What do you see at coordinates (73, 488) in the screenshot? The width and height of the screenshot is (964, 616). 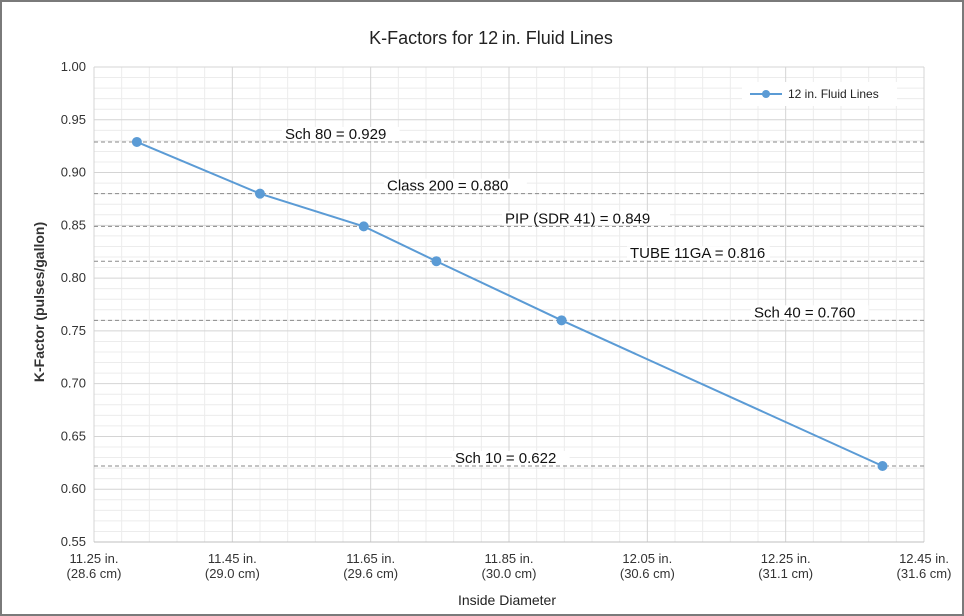 I see `y-tick-label: 0.60` at bounding box center [73, 488].